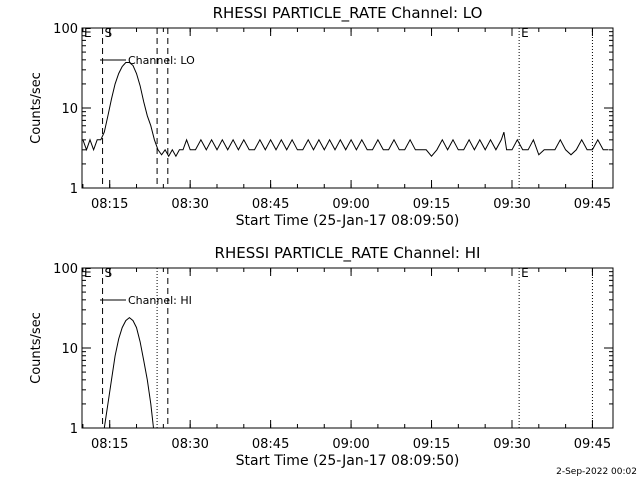 This screenshot has height=480, width=640. What do you see at coordinates (348, 13) in the screenshot?
I see `chart-title: RHESSI PARTICLE_RATE Channel: LO` at bounding box center [348, 13].